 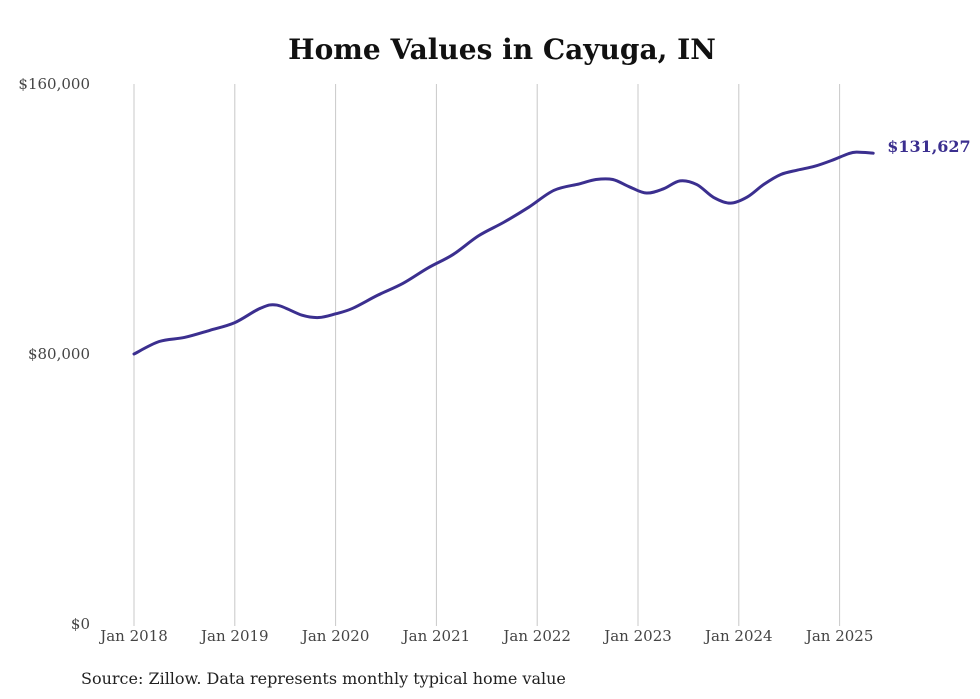 I want to click on x-tick-label: Jan 2024, so click(x=738, y=636).